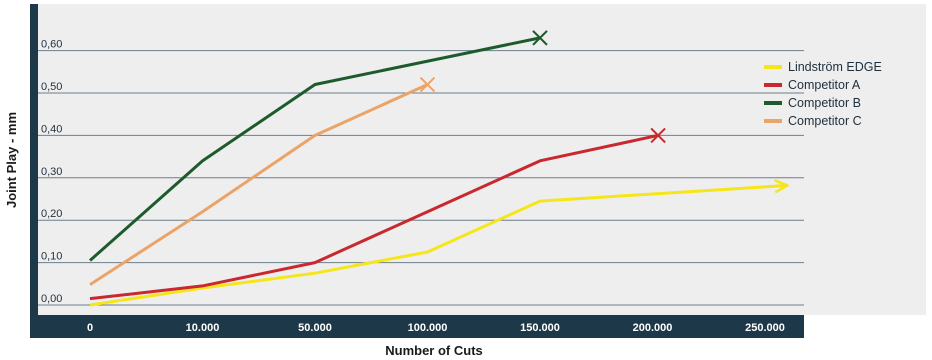 This screenshot has width=932, height=360. What do you see at coordinates (781, 186) in the screenshot?
I see `end-arrow-marker` at bounding box center [781, 186].